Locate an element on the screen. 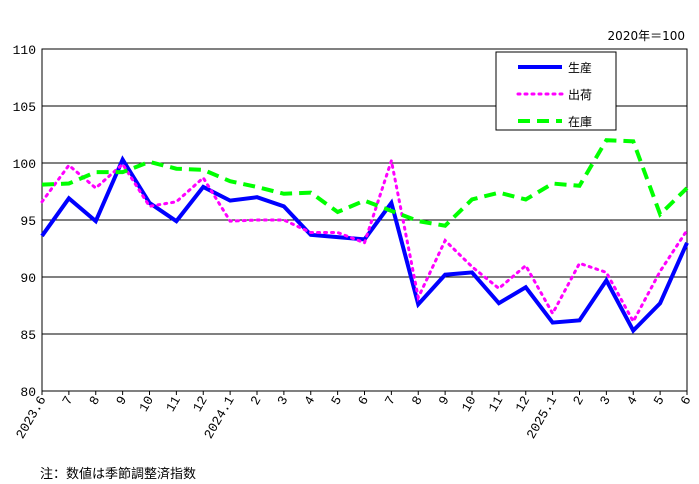 The height and width of the screenshot is (484, 699). y-tick-label: 90 is located at coordinates (28, 278).